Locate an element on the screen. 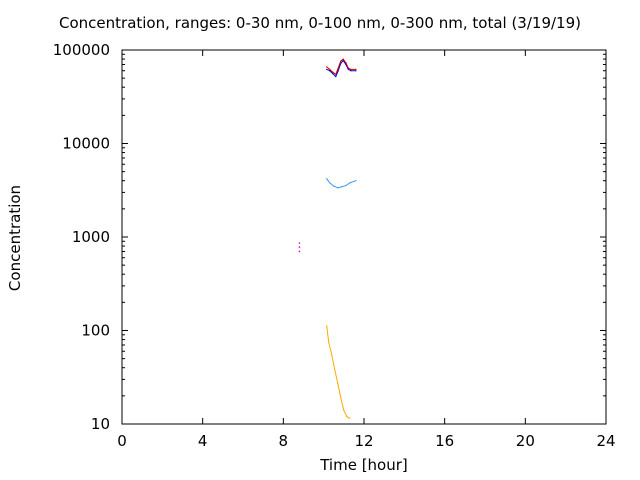 The height and width of the screenshot is (480, 640). y-axis-label: Concentration is located at coordinates (15, 238).